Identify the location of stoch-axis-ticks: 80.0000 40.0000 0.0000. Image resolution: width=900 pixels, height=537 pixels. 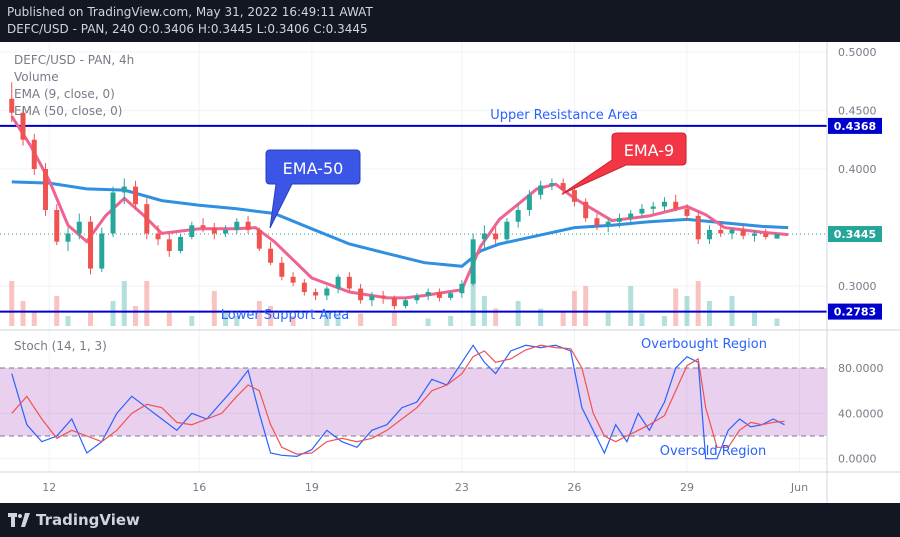
(861, 414).